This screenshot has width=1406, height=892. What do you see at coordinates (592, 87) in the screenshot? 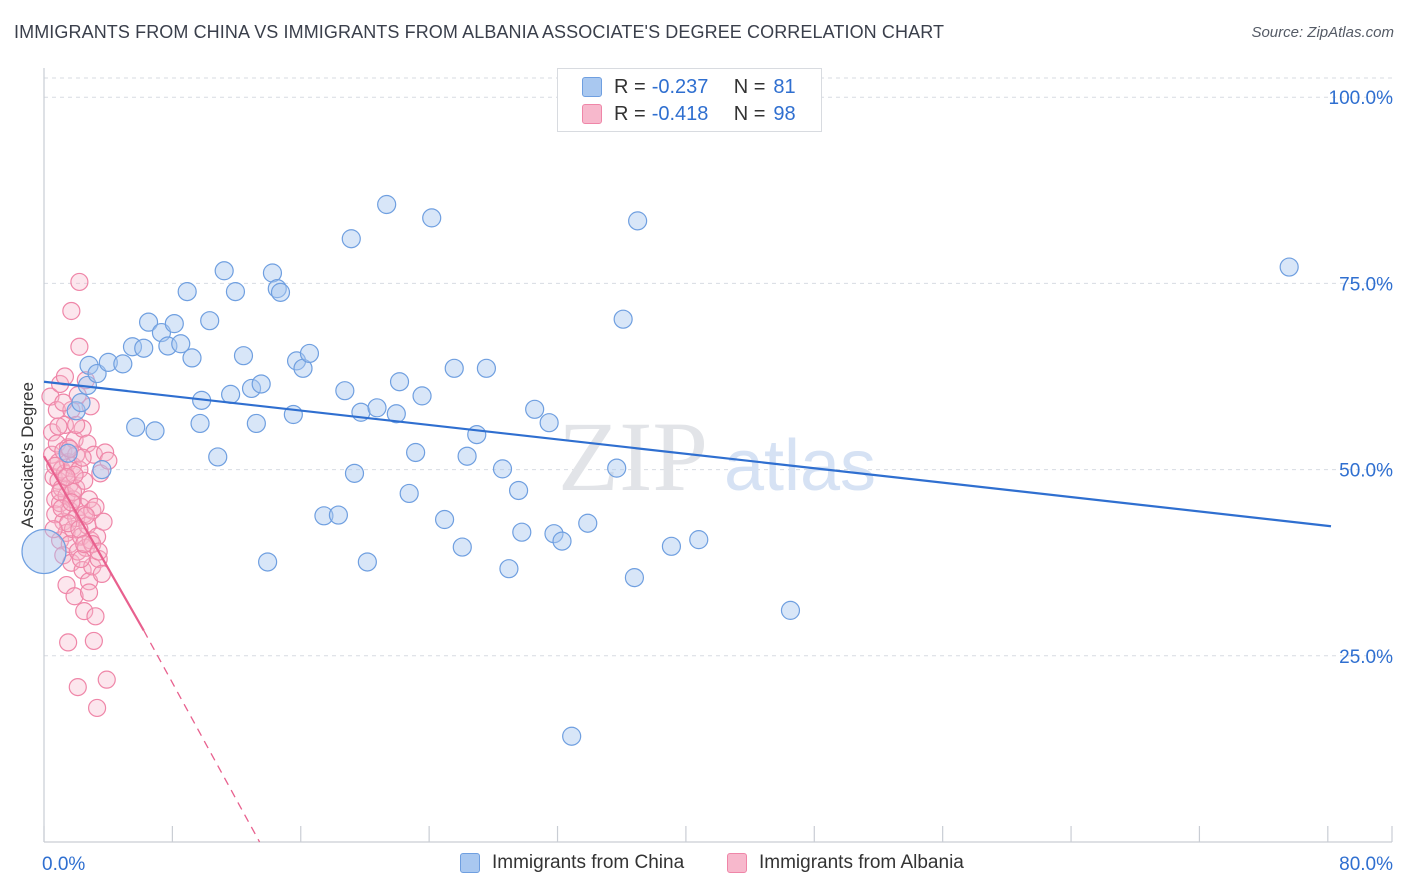
I see `china-swatch` at bounding box center [592, 87].